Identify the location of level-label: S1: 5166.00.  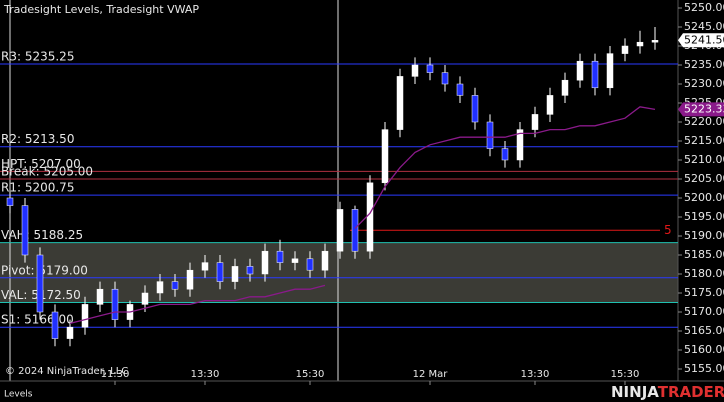
(37, 320).